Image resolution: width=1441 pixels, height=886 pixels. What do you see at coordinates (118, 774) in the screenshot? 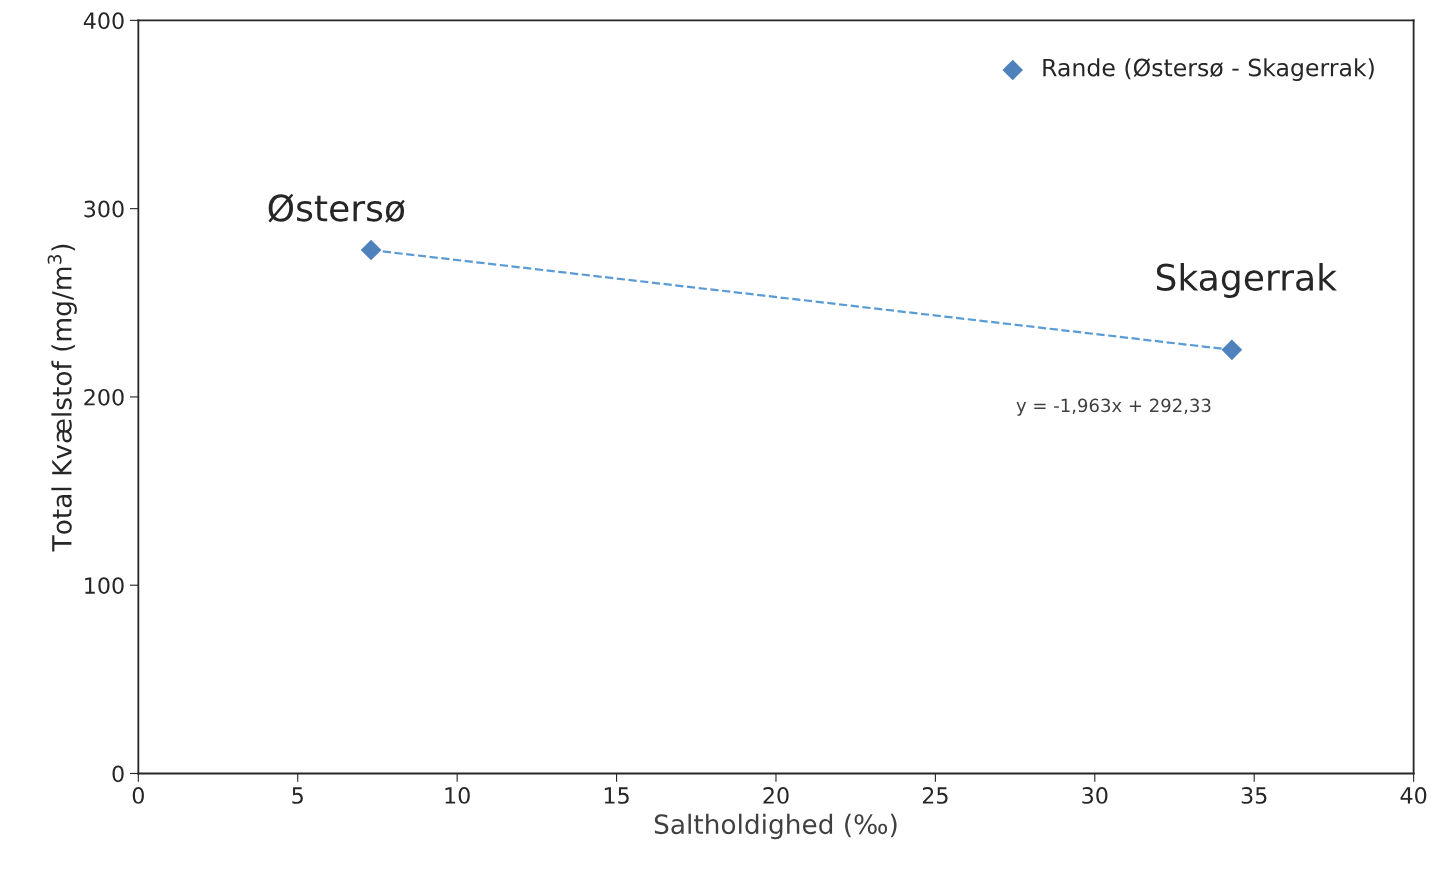
I see `y-tick-label: 0` at bounding box center [118, 774].